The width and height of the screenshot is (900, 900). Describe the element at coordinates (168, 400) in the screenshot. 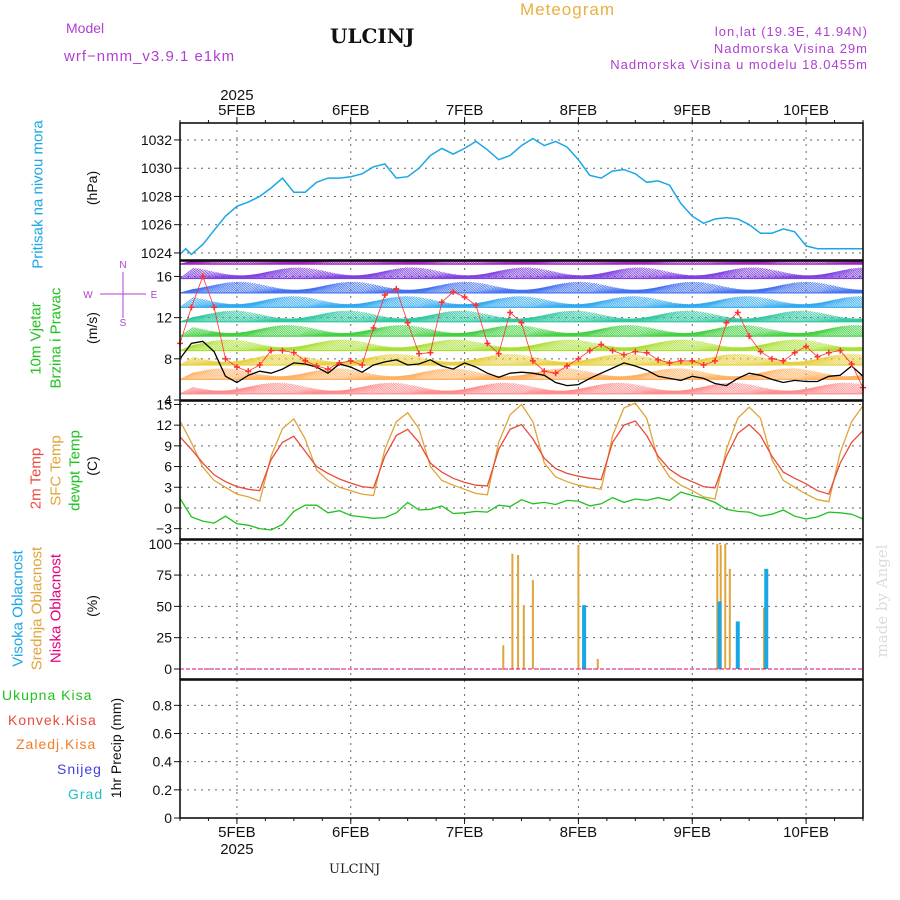

I see `wind-tick-label: 4` at that location.